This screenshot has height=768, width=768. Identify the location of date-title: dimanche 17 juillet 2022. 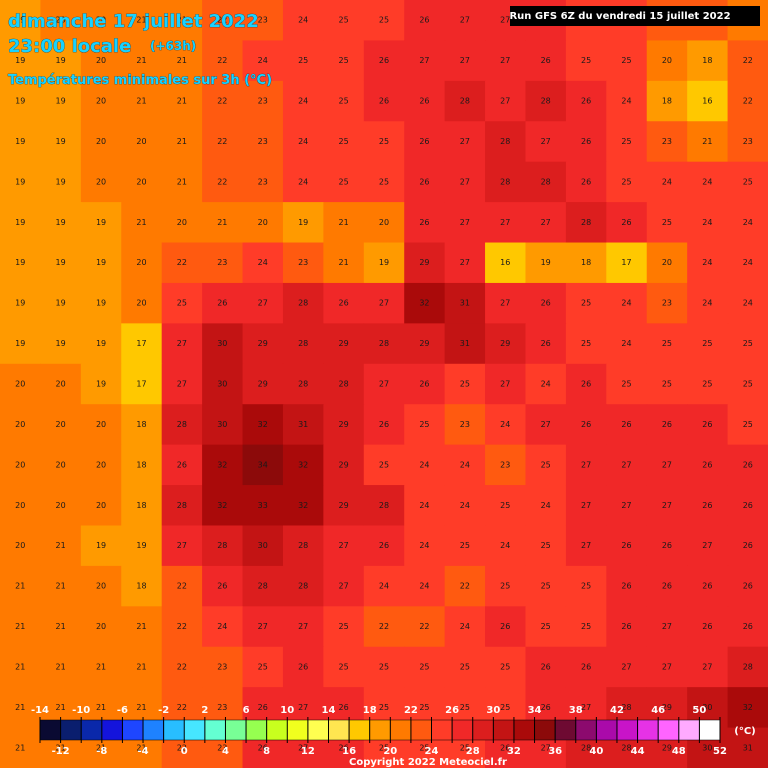
(133, 21).